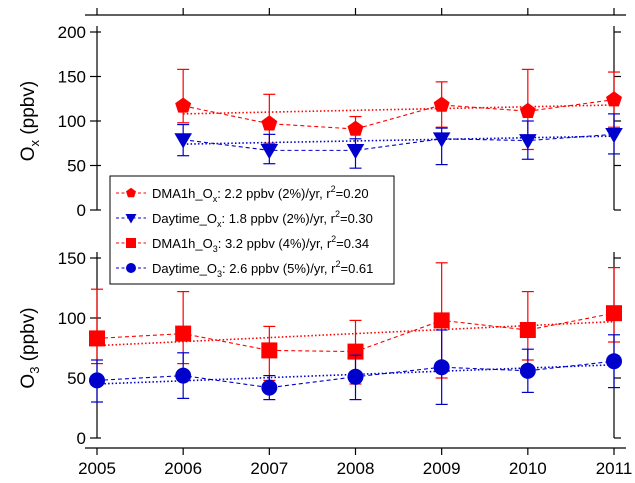 The image size is (635, 483). I want to click on x-tick-label: 2009, so click(442, 468).